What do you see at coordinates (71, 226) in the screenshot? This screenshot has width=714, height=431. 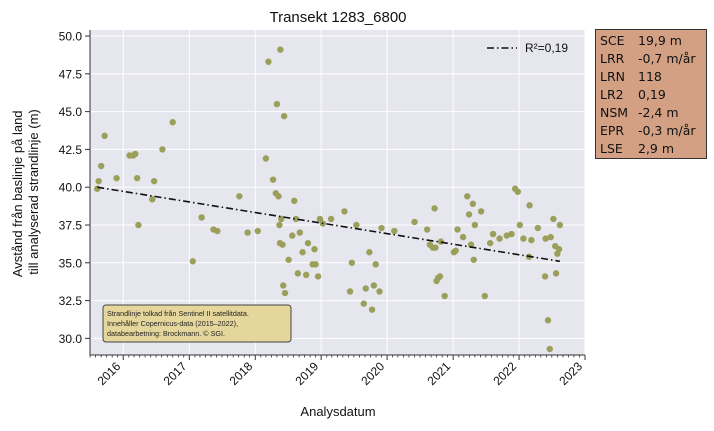 I see `y-tick-label: 37.5` at bounding box center [71, 226].